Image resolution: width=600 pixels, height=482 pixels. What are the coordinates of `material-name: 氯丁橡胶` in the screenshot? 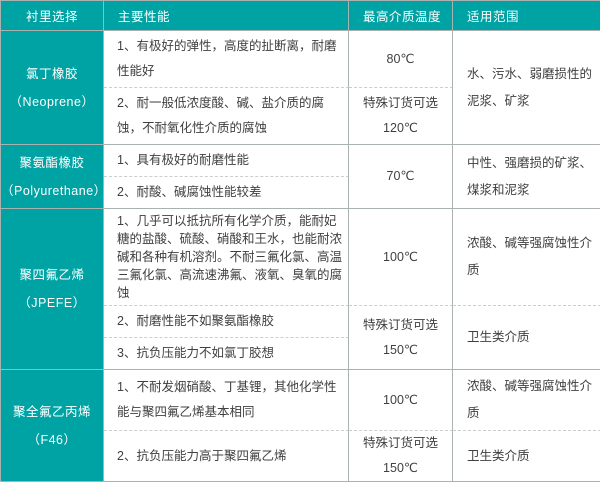 It's located at (51, 73).